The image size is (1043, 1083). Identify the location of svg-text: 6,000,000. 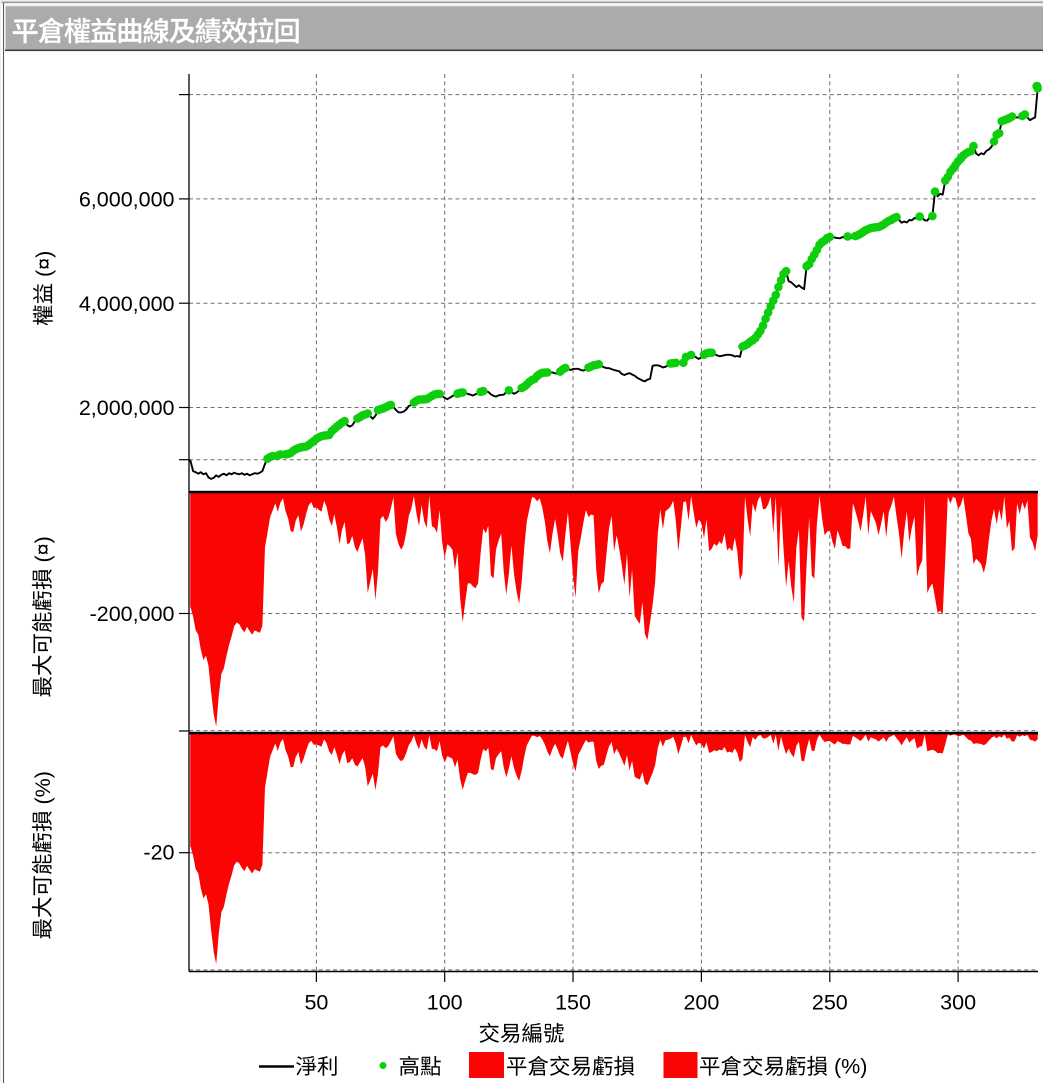
(127, 200).